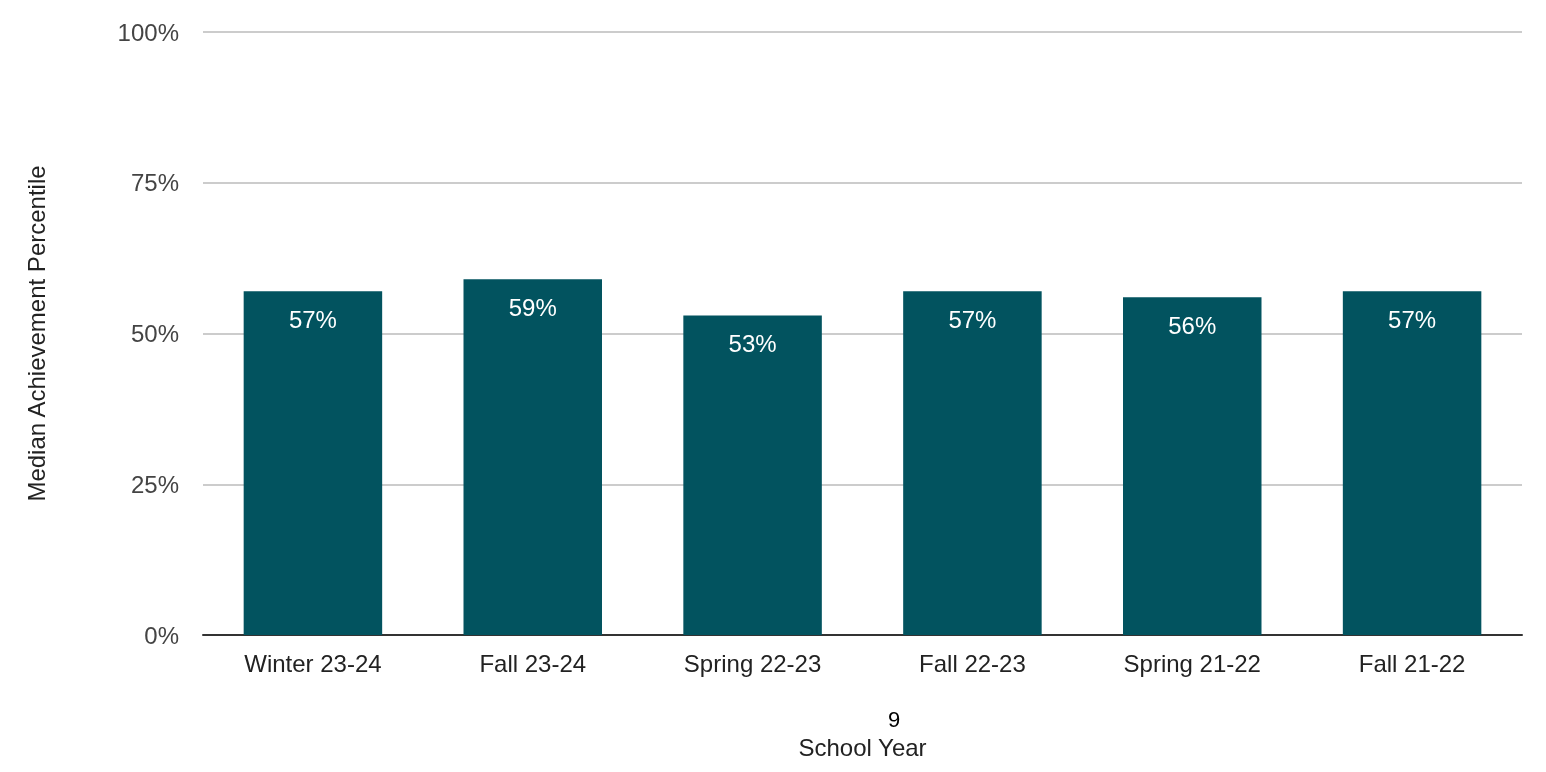 Image resolution: width=1546 pixels, height=772 pixels. What do you see at coordinates (154, 333) in the screenshot?
I see `y-tick-label: 50%` at bounding box center [154, 333].